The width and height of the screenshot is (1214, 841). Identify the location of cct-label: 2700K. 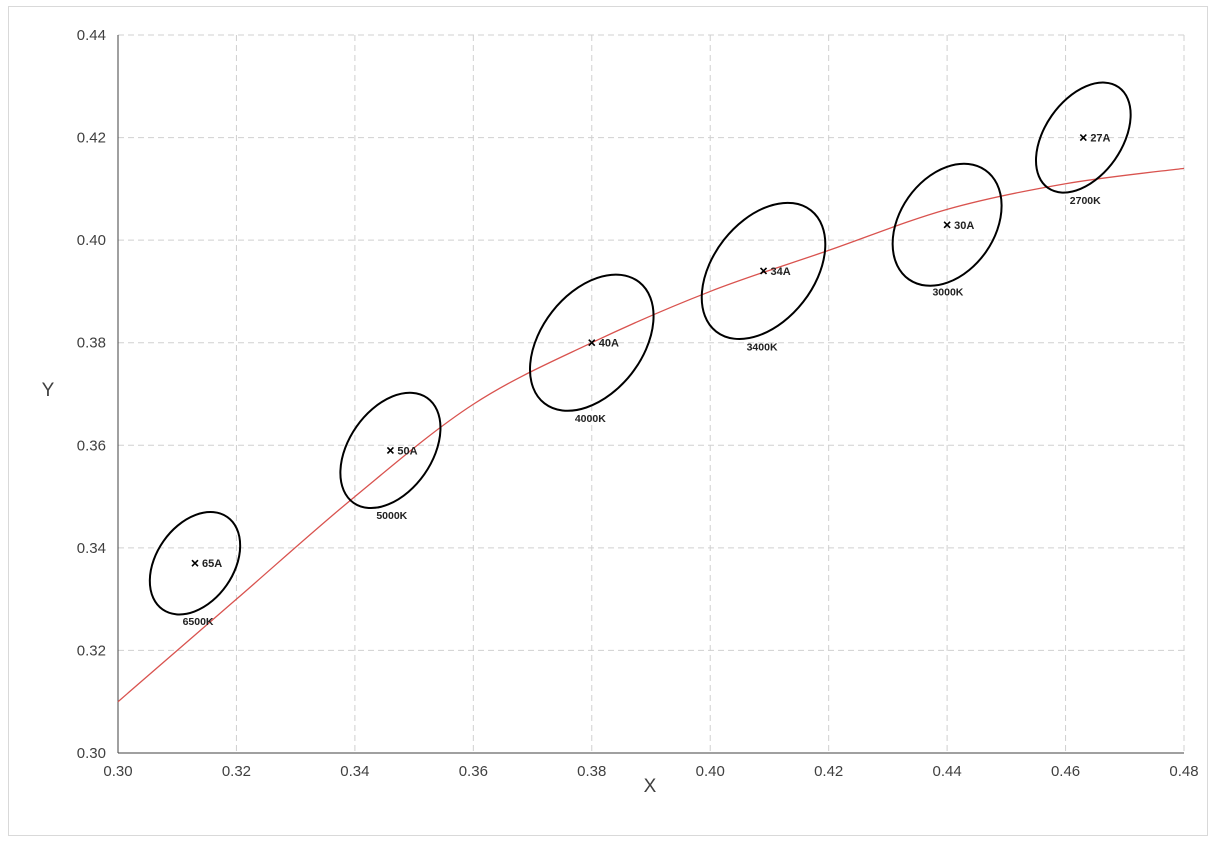
(1085, 201).